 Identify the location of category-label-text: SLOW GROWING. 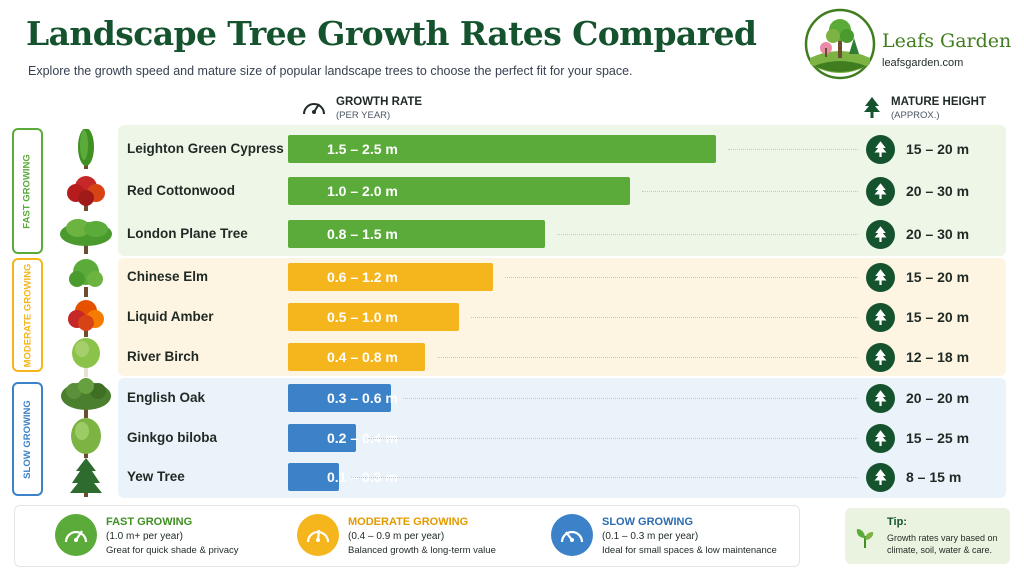
(28, 439).